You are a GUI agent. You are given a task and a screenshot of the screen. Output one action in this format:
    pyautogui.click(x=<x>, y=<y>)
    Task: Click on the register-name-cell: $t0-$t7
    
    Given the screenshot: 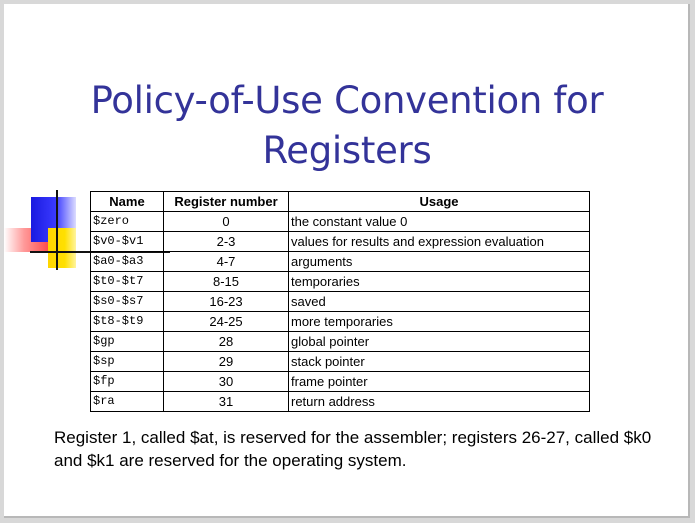 What is the action you would take?
    pyautogui.click(x=127, y=281)
    